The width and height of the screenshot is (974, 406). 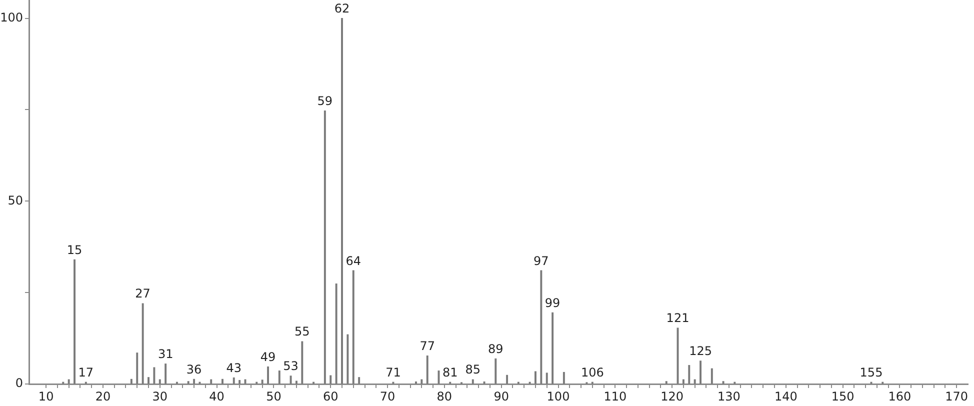 What do you see at coordinates (444, 396) in the screenshot?
I see `x-tick-label: 80` at bounding box center [444, 396].